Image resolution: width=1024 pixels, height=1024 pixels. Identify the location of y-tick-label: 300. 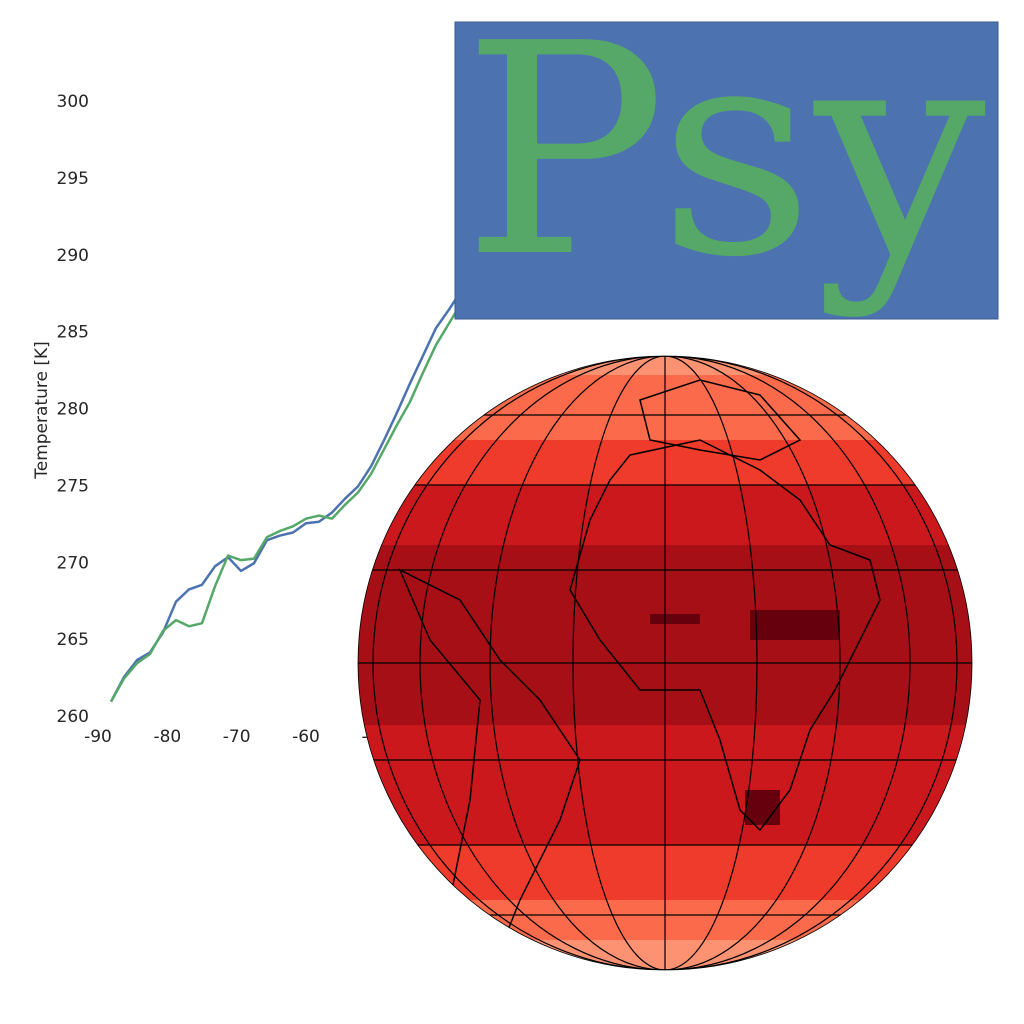
(73, 102).